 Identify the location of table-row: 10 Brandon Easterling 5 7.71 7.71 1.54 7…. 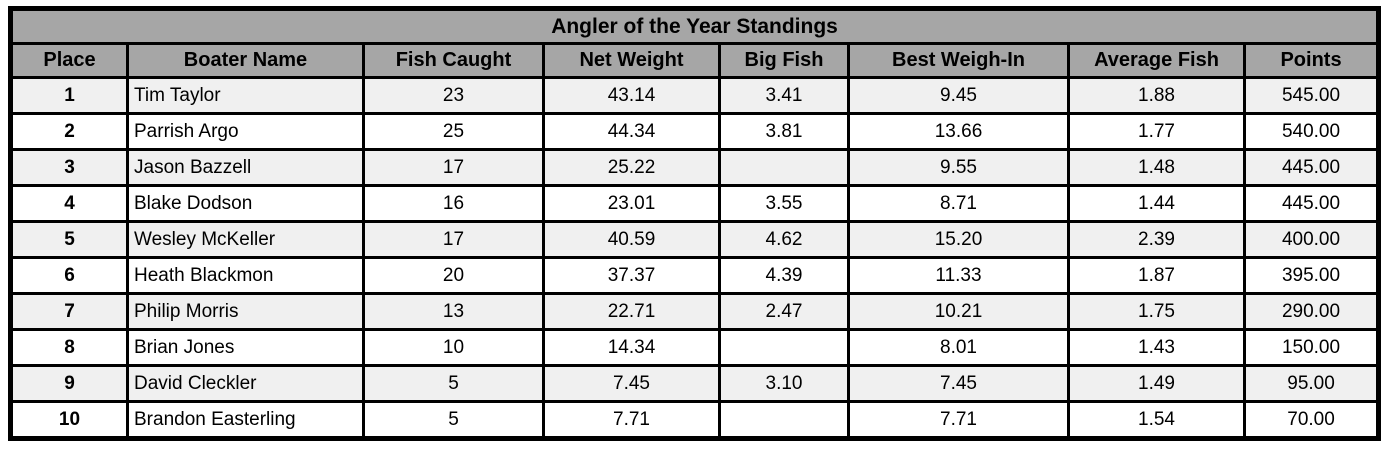
(695, 420).